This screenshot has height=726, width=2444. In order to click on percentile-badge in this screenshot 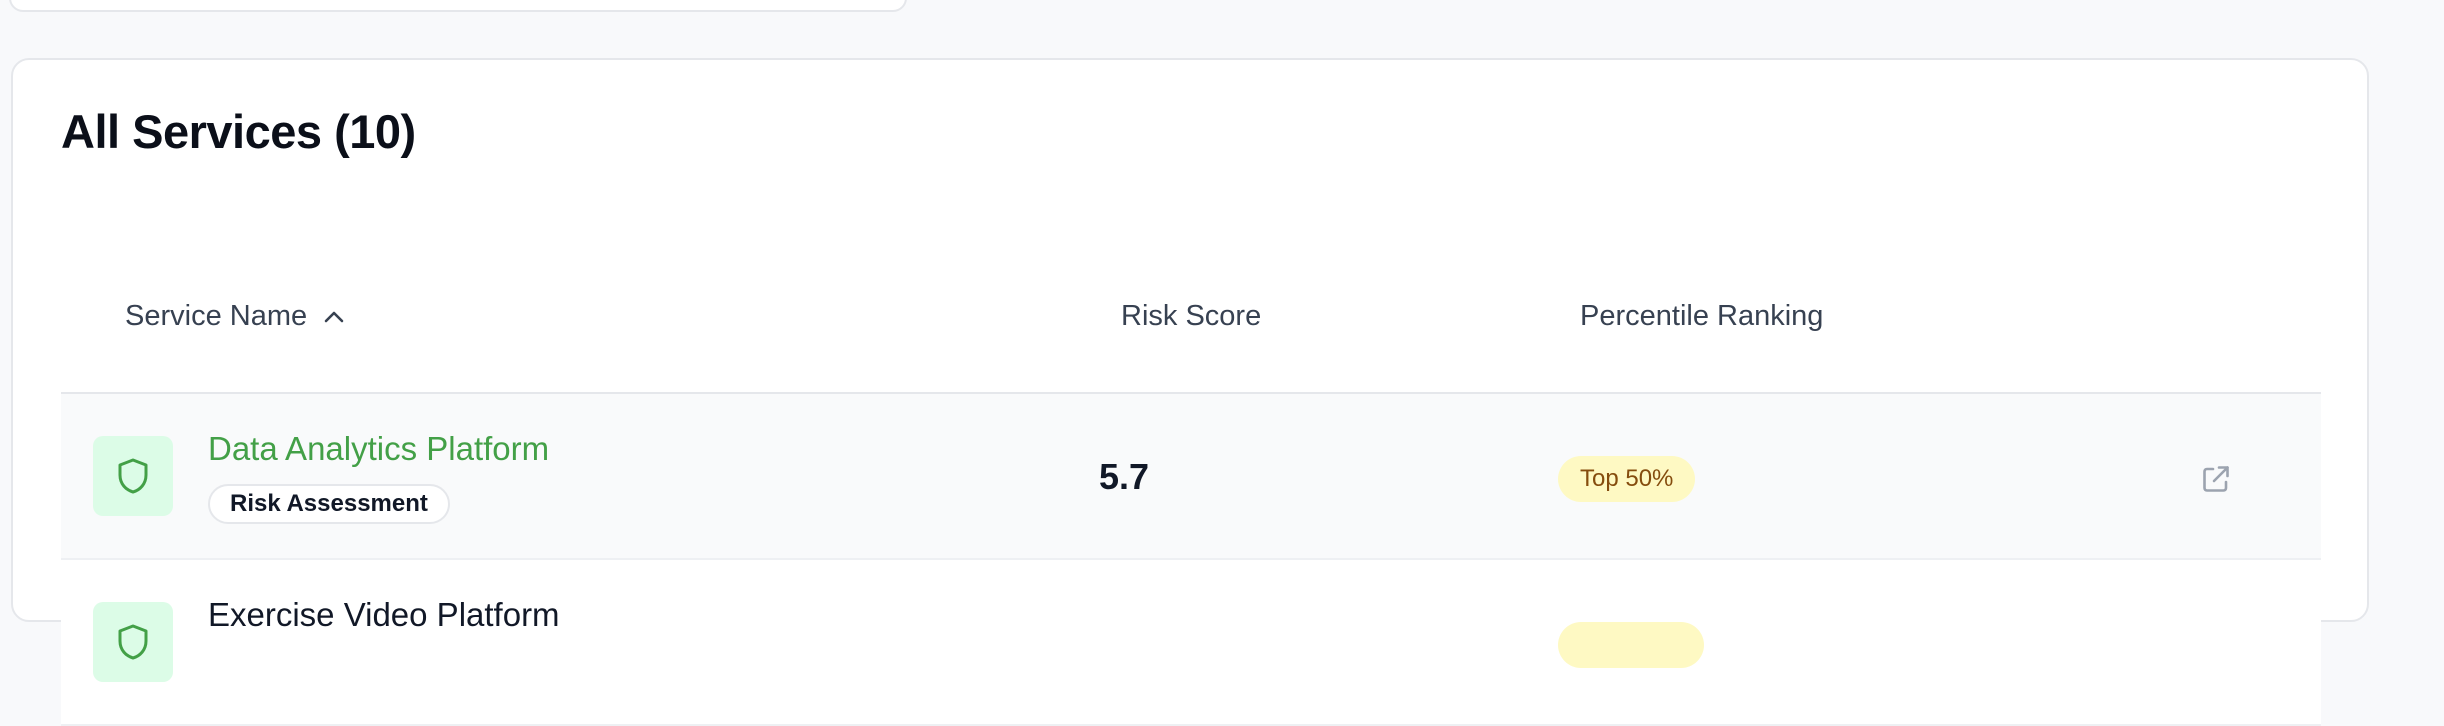, I will do `click(1631, 645)`.